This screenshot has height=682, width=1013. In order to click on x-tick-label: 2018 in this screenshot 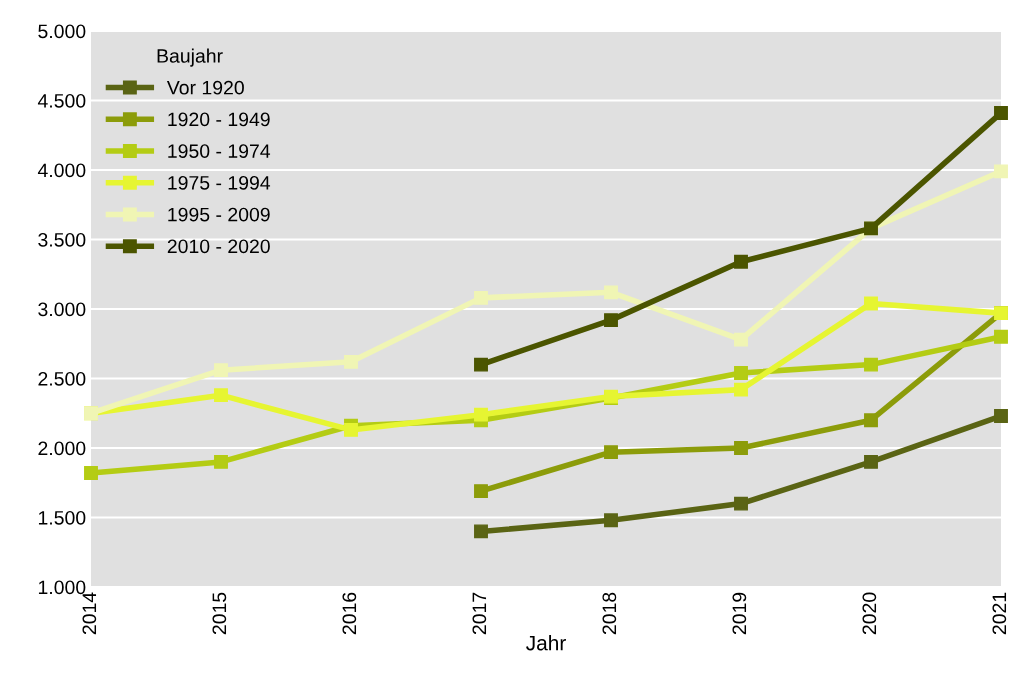, I will do `click(609, 613)`.